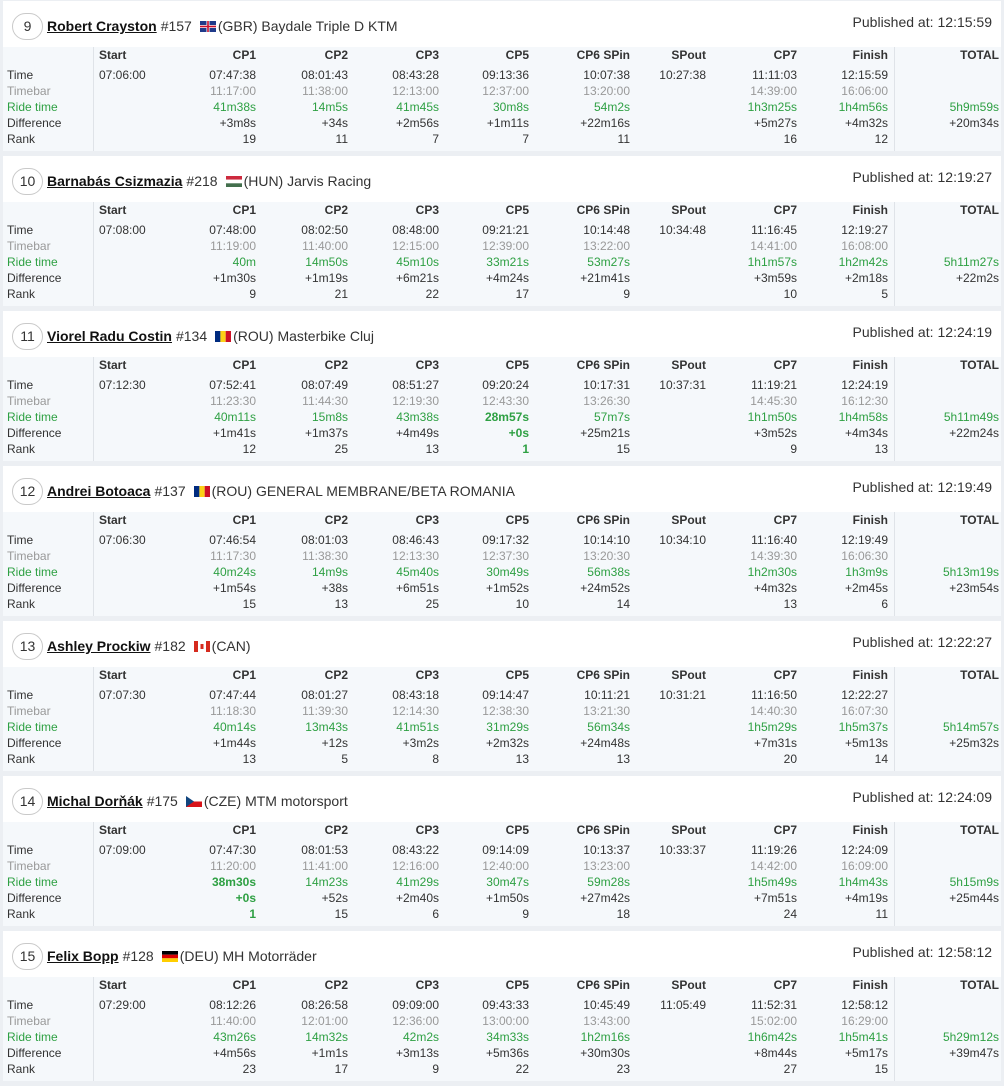 The image size is (1004, 1086). Describe the element at coordinates (269, 956) in the screenshot. I see `rider-team: MH Motorräder` at that location.